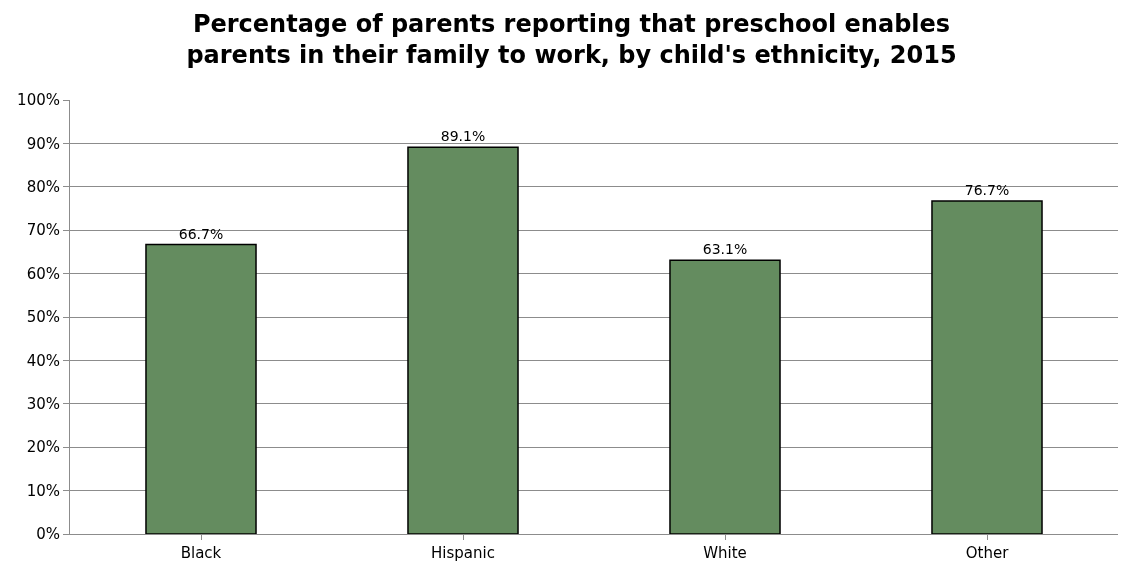 The image size is (1143, 579). I want to click on y-tick-label: 0%, so click(48, 534).